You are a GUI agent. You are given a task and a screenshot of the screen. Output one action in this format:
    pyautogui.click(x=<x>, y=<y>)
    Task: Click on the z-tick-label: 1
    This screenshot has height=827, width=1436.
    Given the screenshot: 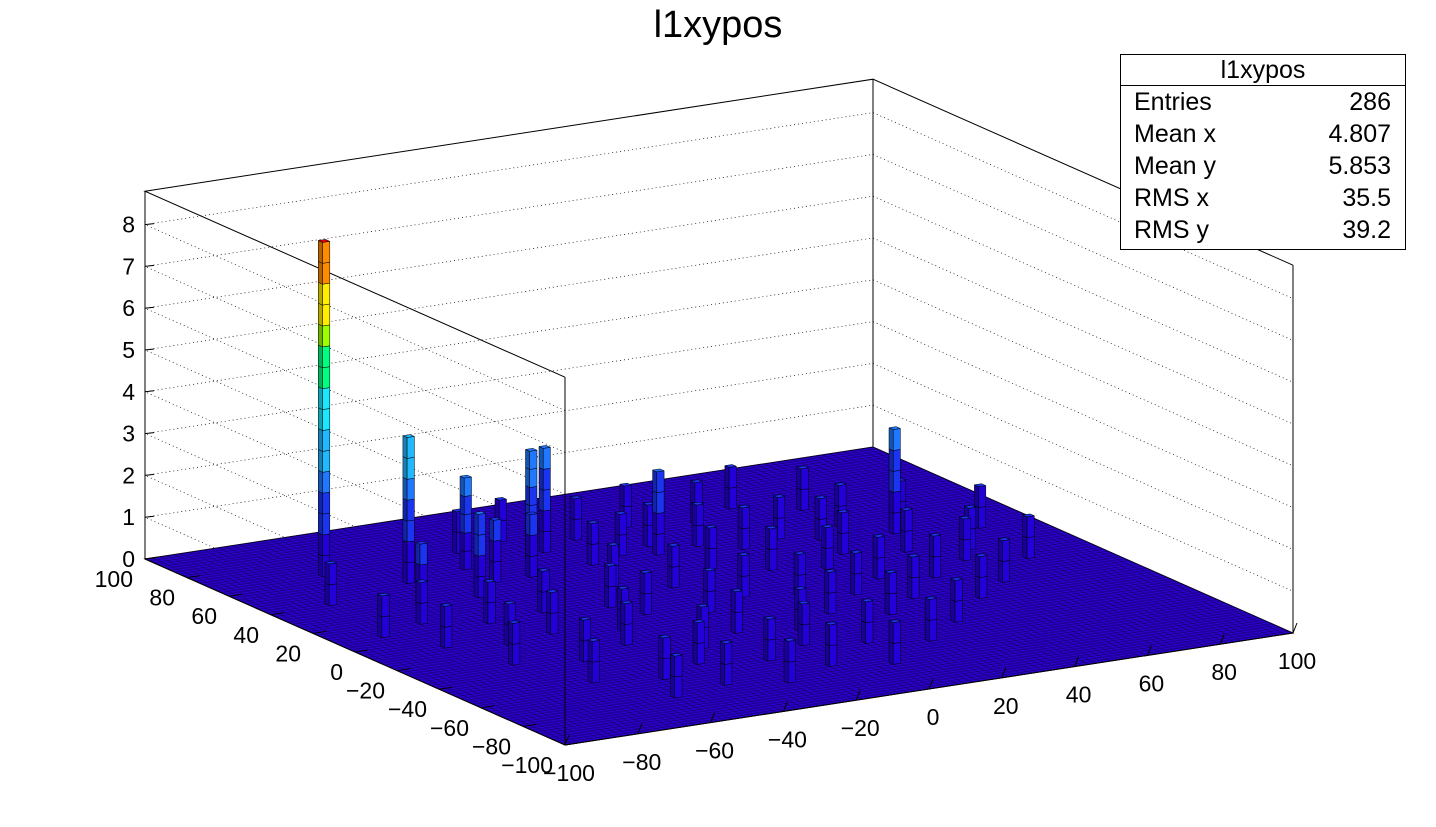 What is the action you would take?
    pyautogui.click(x=128, y=517)
    